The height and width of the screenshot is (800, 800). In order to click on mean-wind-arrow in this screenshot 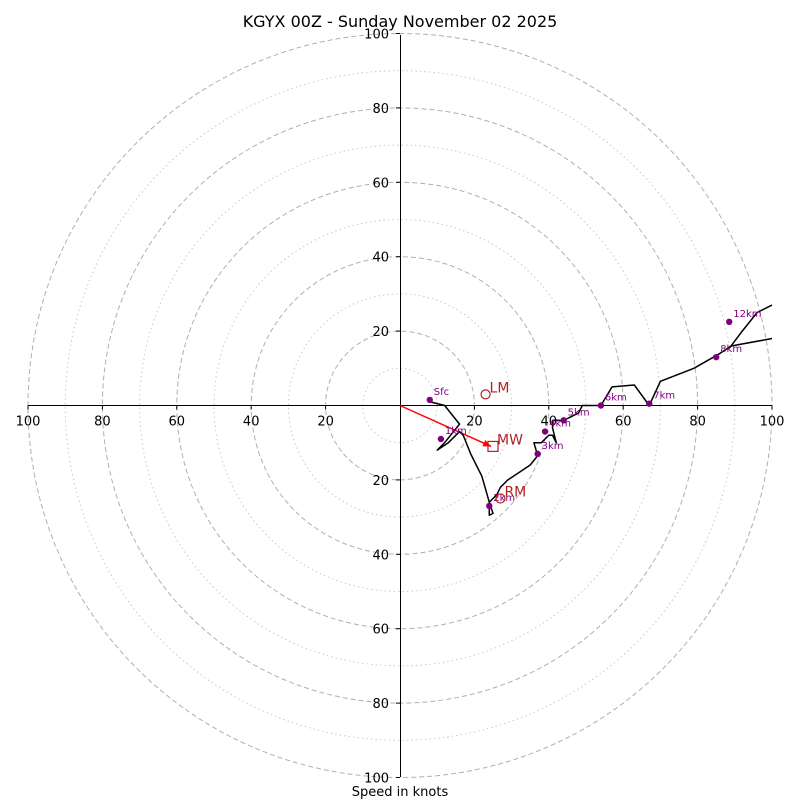, I will do `click(445, 426)`.